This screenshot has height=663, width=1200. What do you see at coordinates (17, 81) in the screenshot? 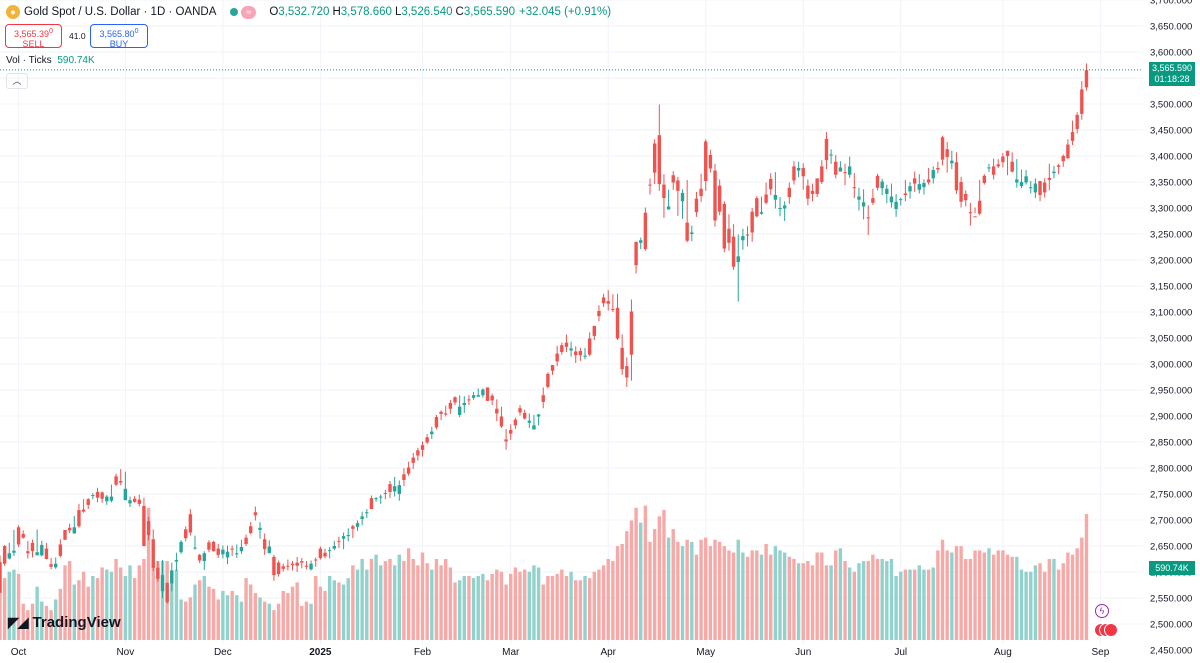
I see `chevron-up-icon: ︿` at bounding box center [17, 81].